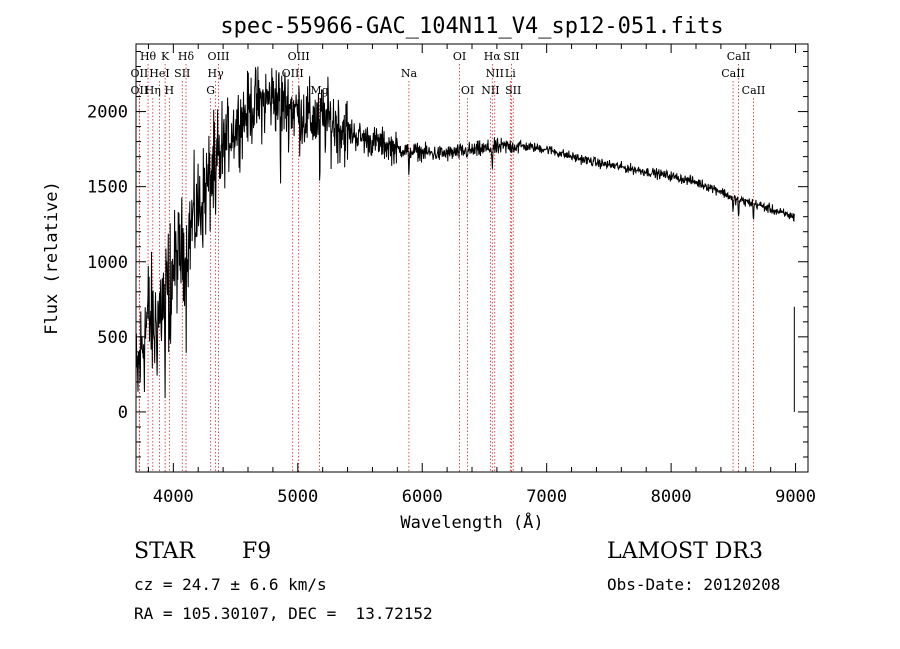  Describe the element at coordinates (164, 551) in the screenshot. I see `object-class: STAR` at that location.